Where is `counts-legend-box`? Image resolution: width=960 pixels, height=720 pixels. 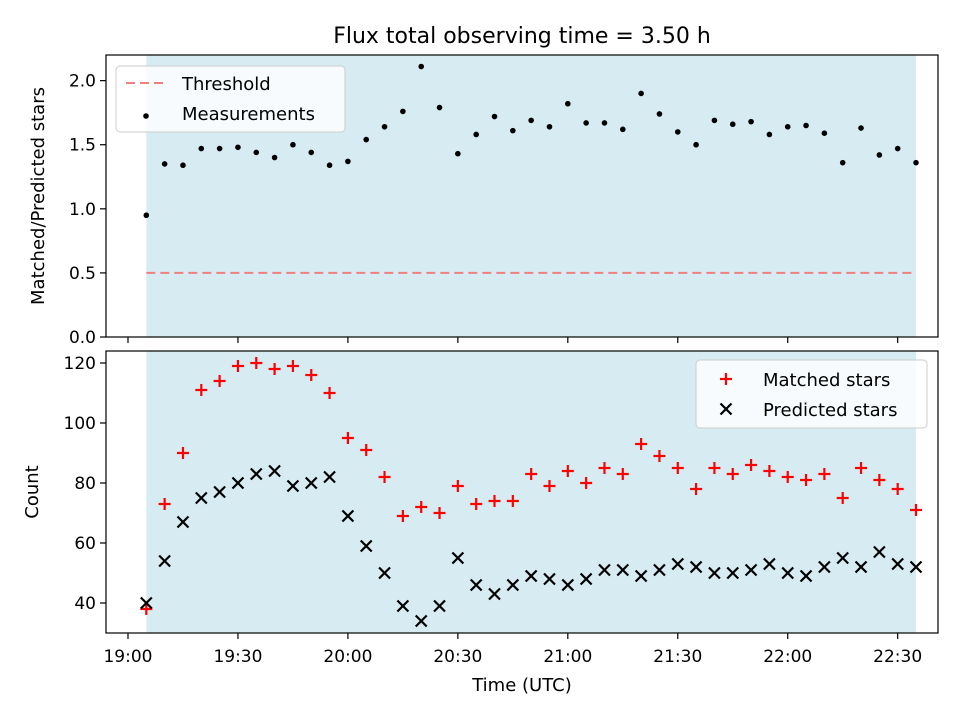 counts-legend-box is located at coordinates (811, 394).